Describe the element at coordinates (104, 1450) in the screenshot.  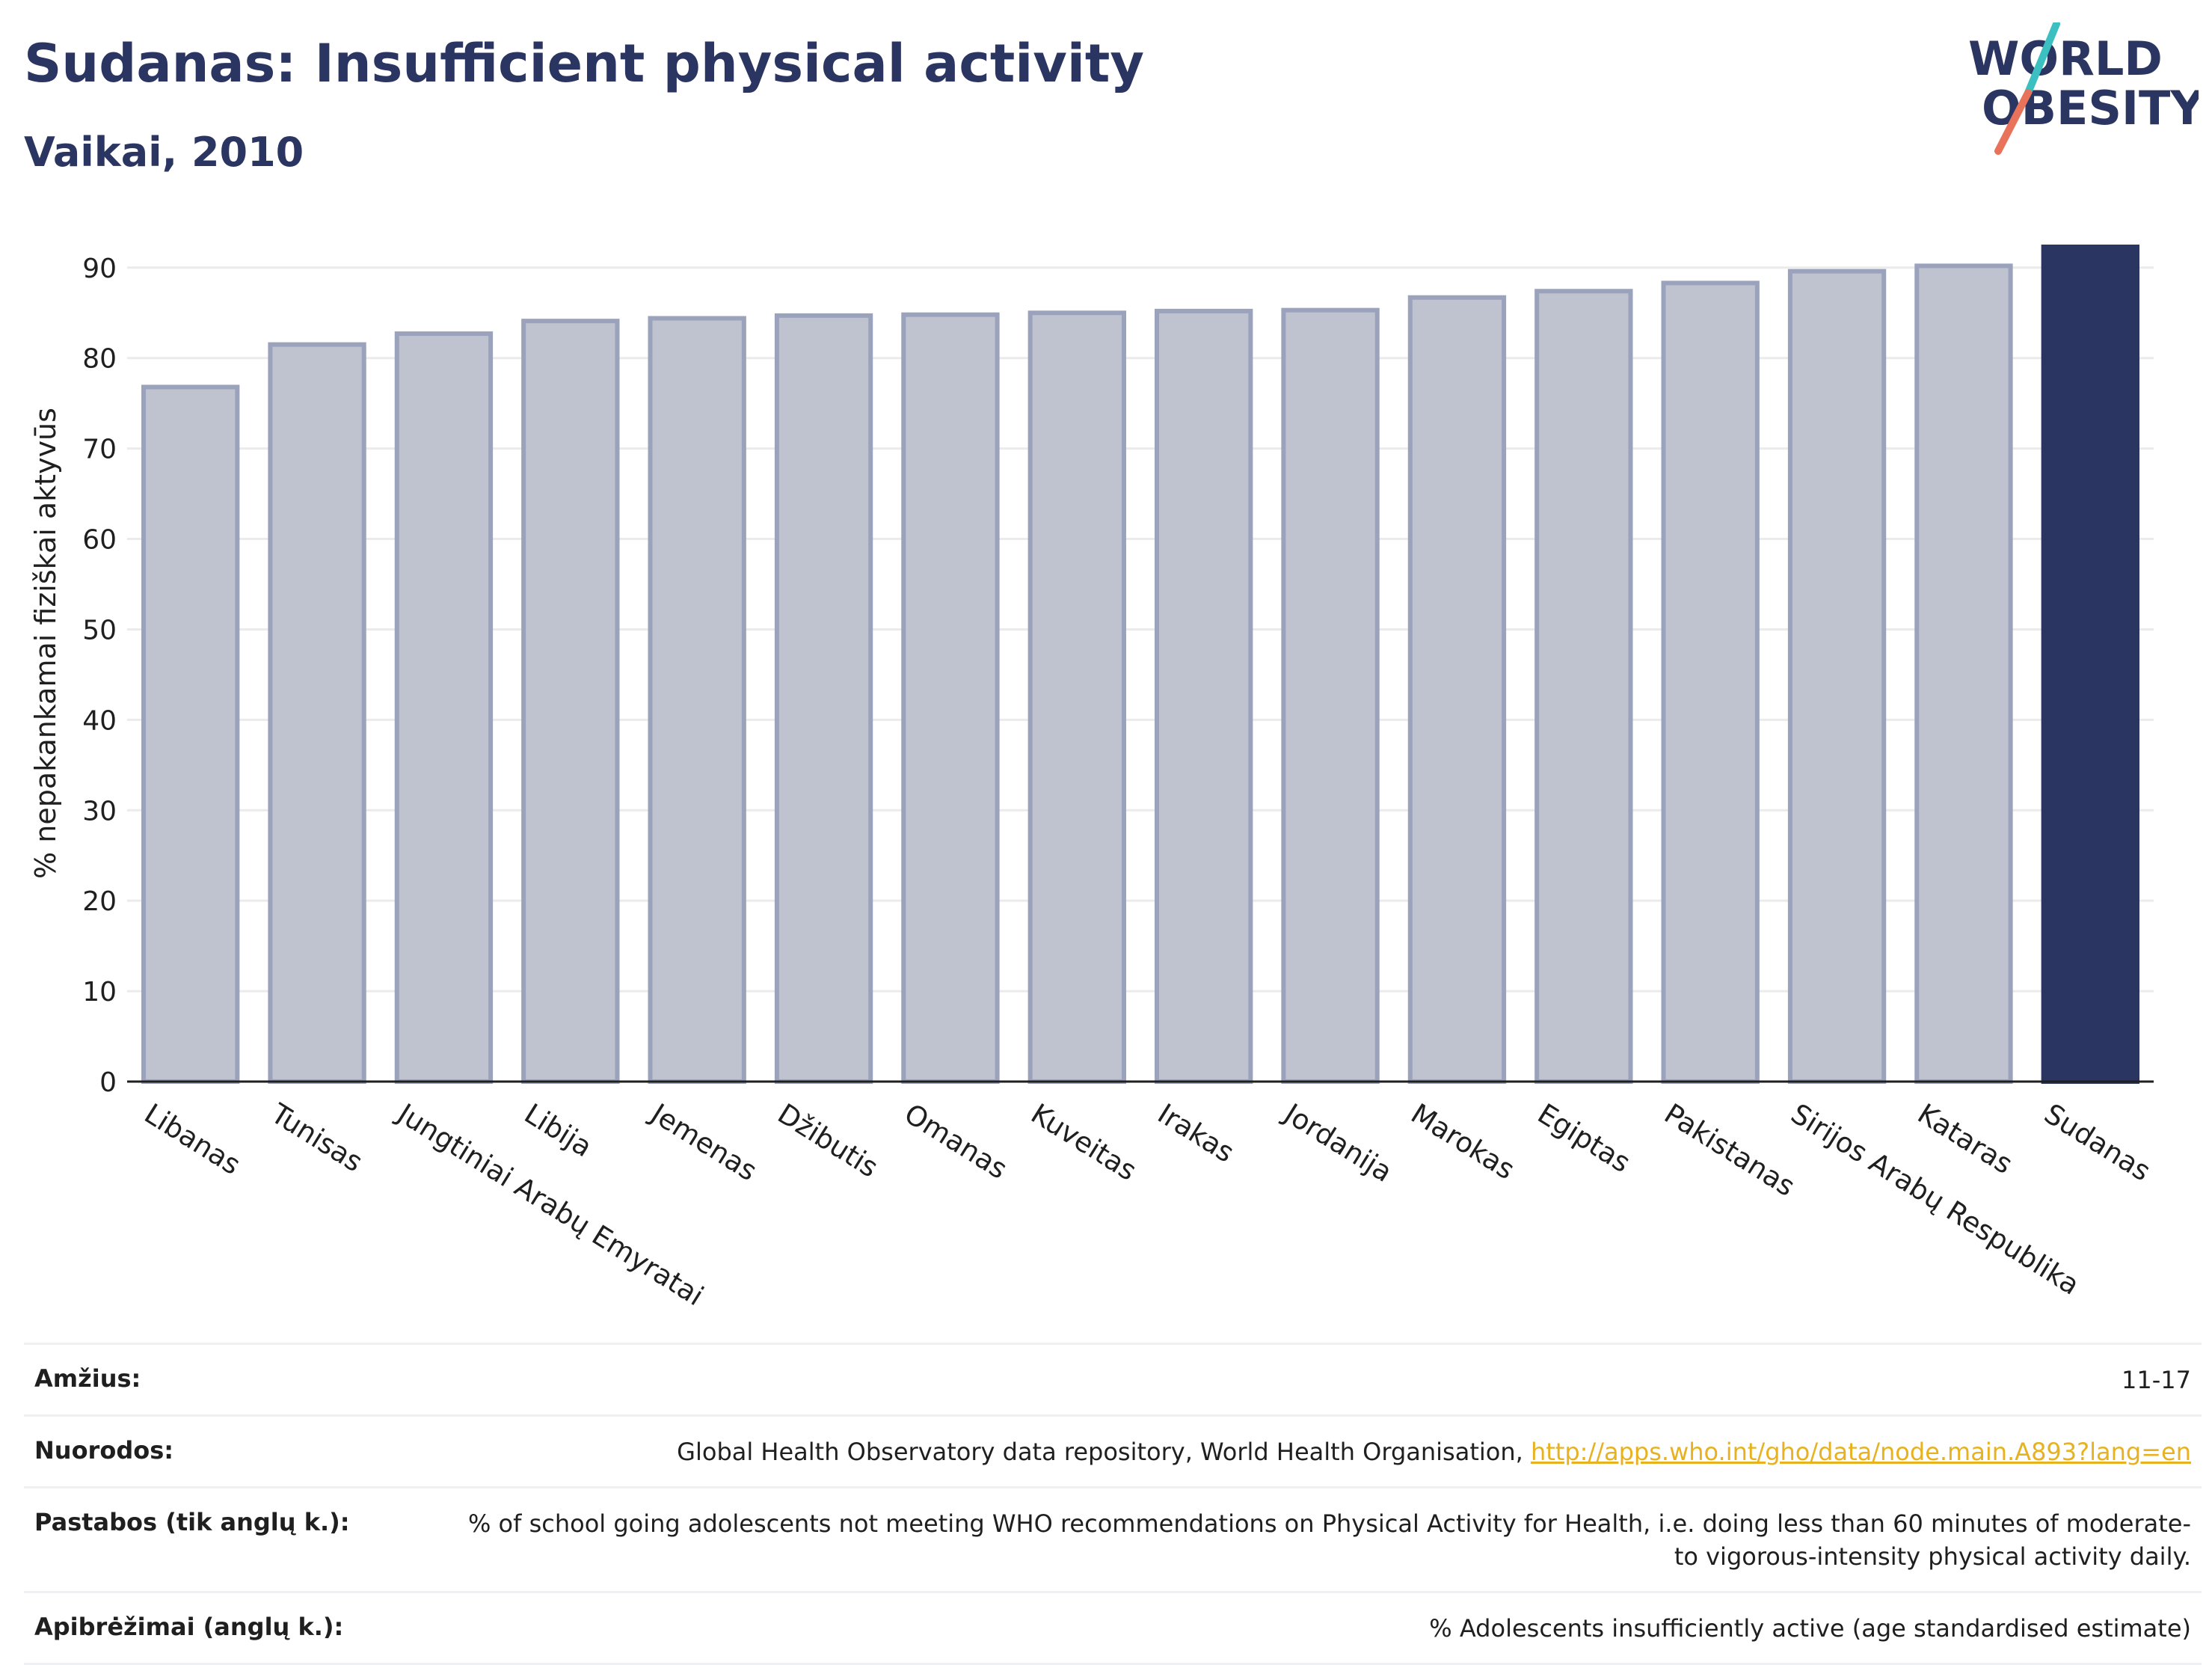
I see `meta-label: Nuorodos:` at that location.